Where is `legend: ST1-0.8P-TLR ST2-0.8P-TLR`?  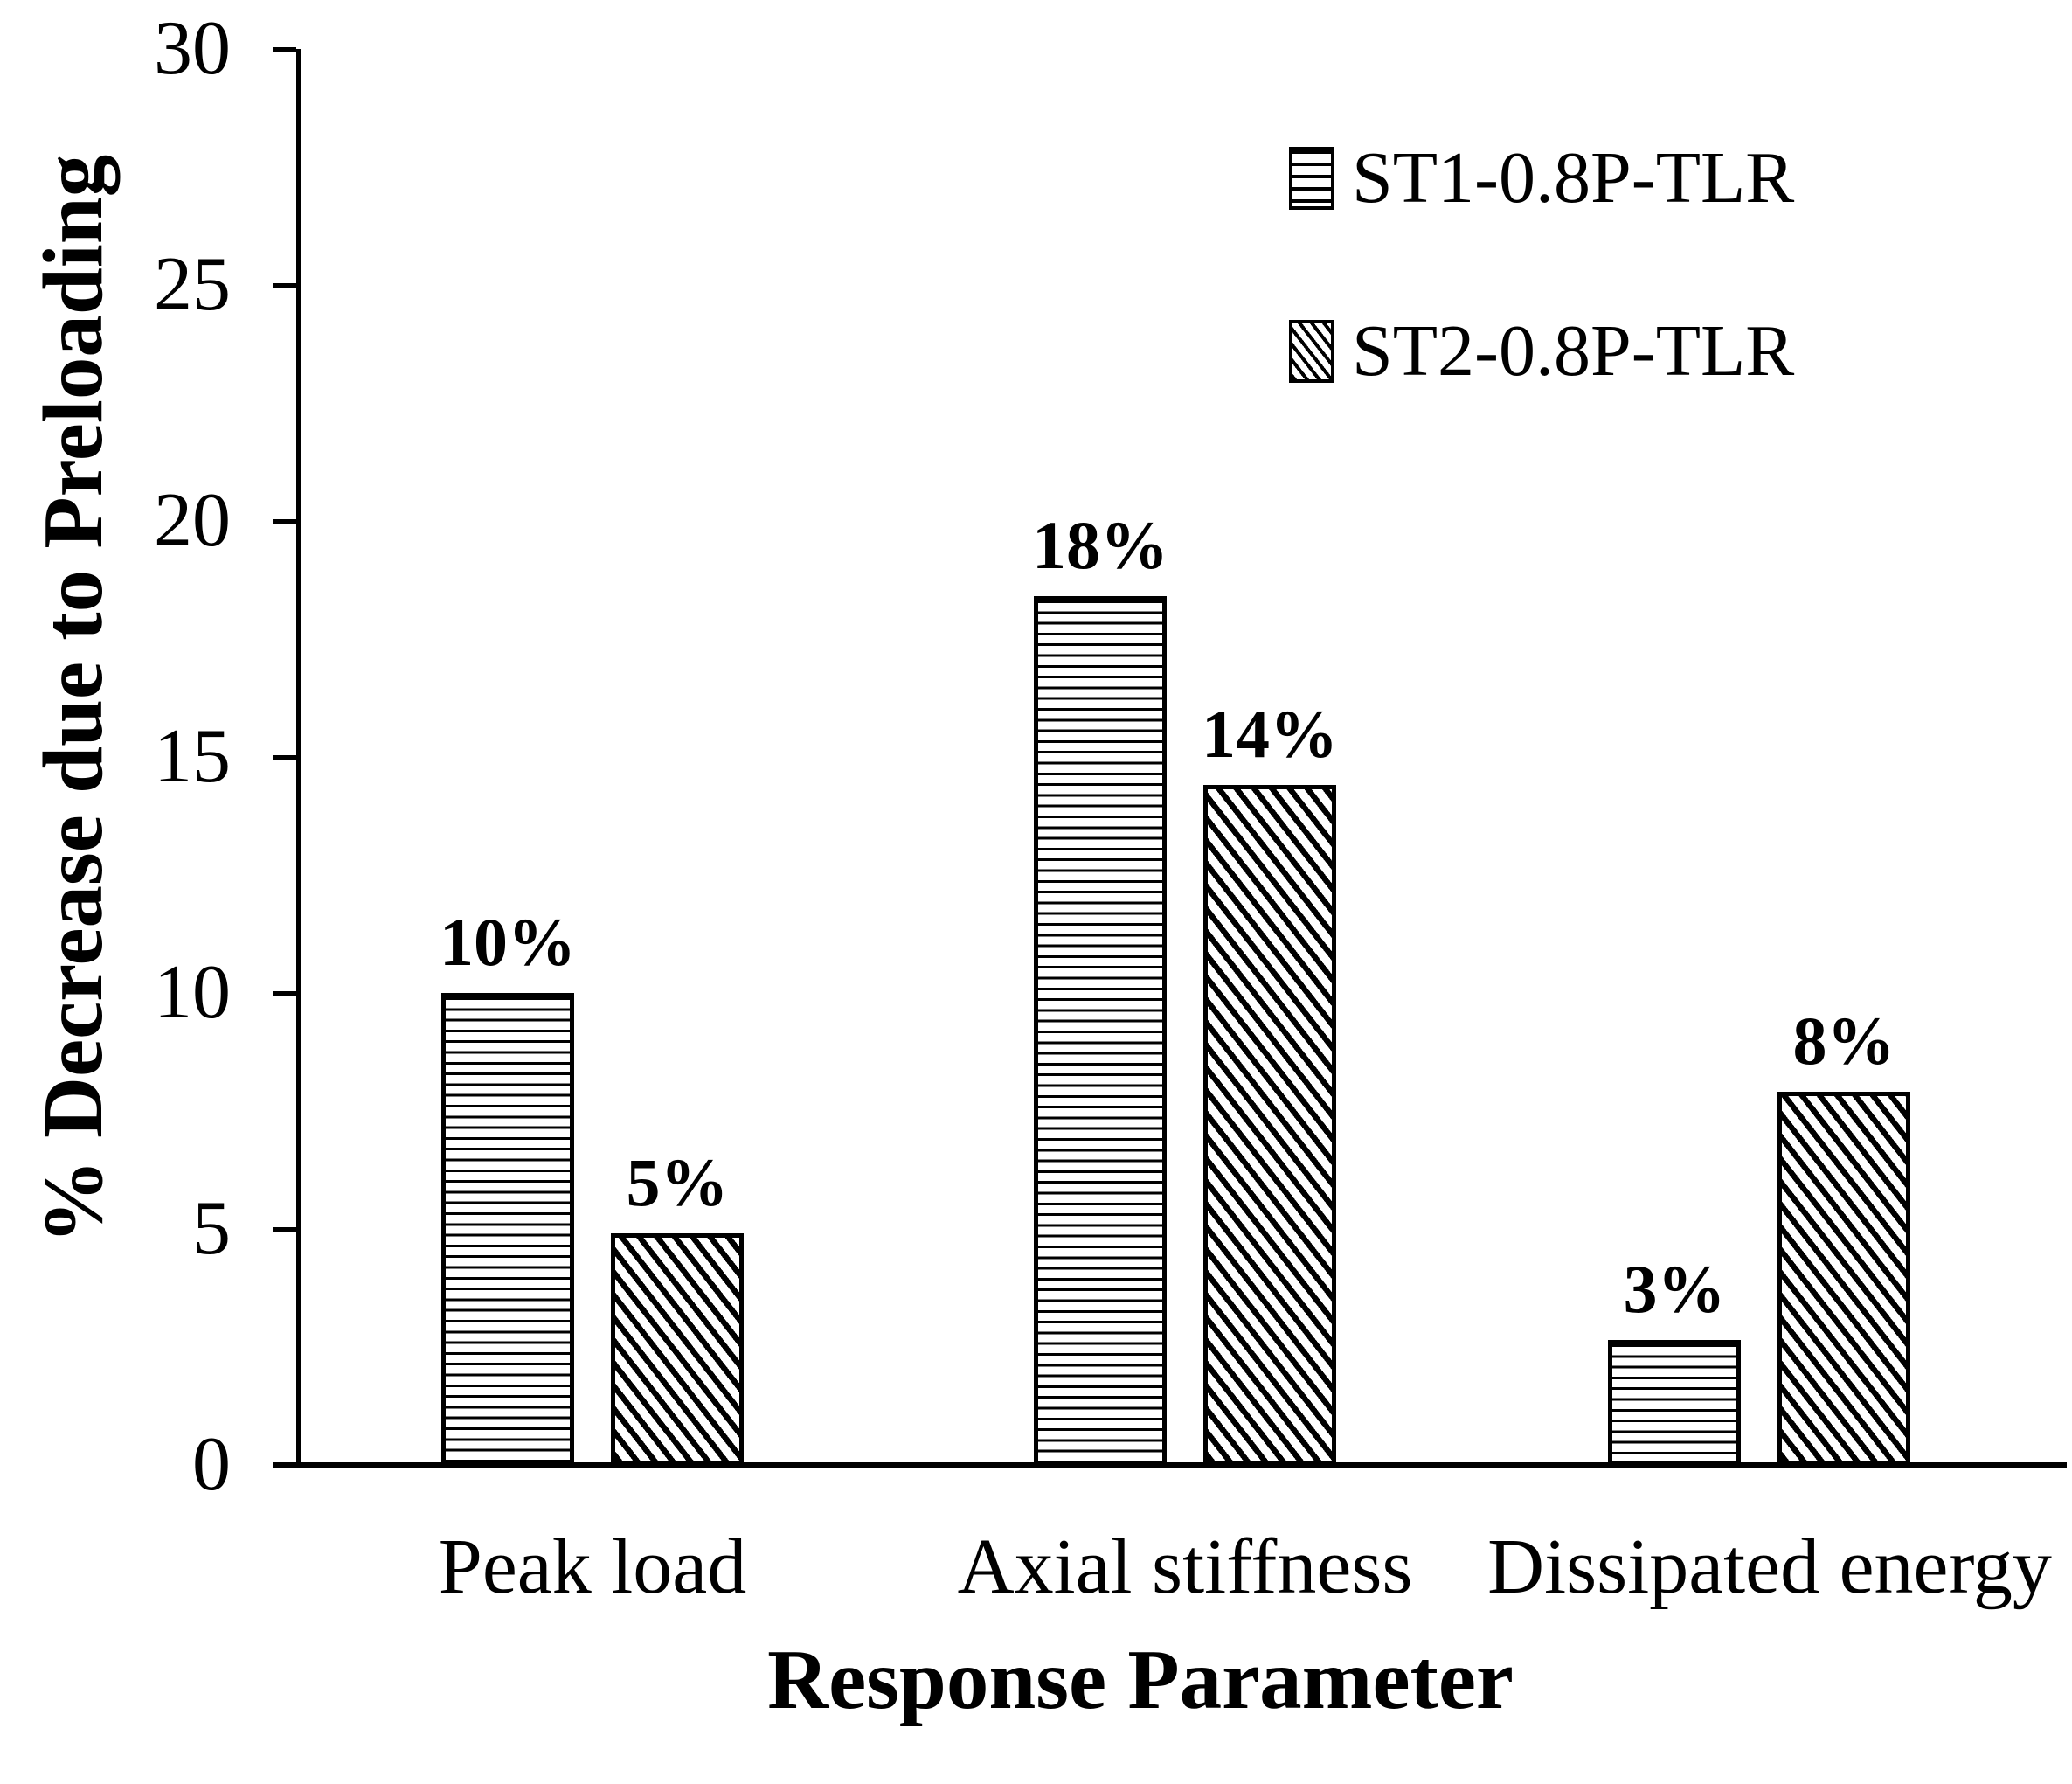
legend: ST1-0.8P-TLR ST2-0.8P-TLR is located at coordinates (1542, 265).